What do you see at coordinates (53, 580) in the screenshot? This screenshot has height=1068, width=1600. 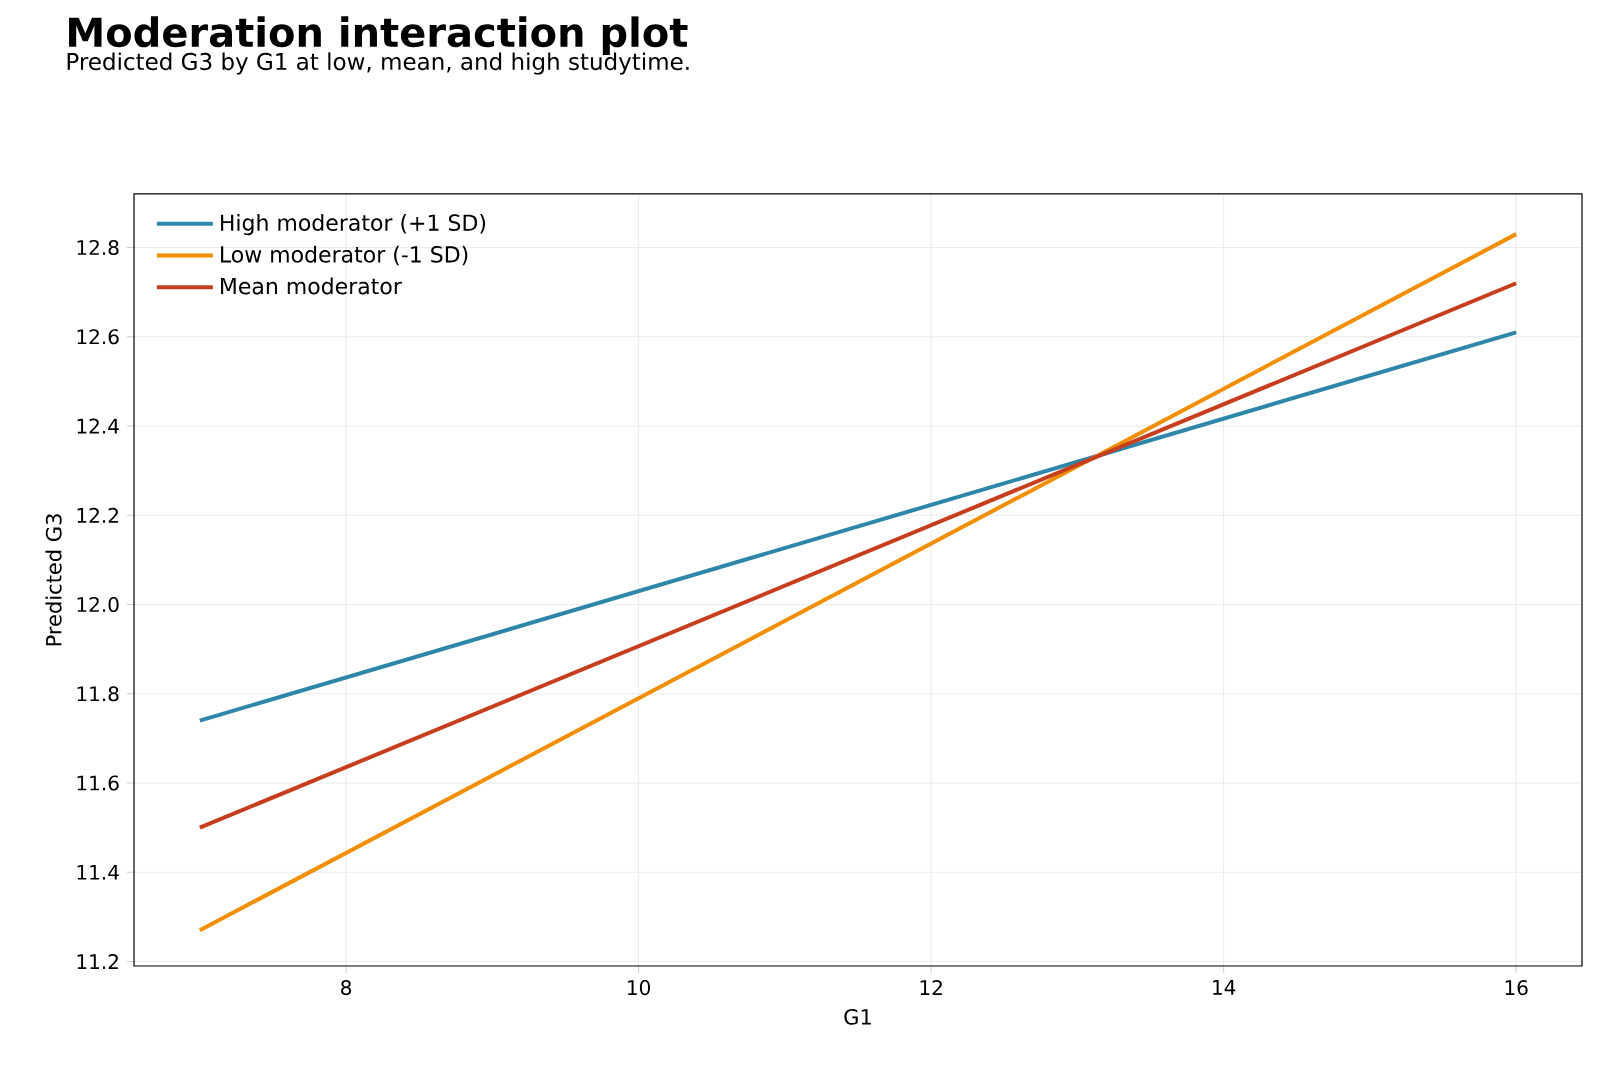 I see `y-axis-title: Predicted G3` at bounding box center [53, 580].